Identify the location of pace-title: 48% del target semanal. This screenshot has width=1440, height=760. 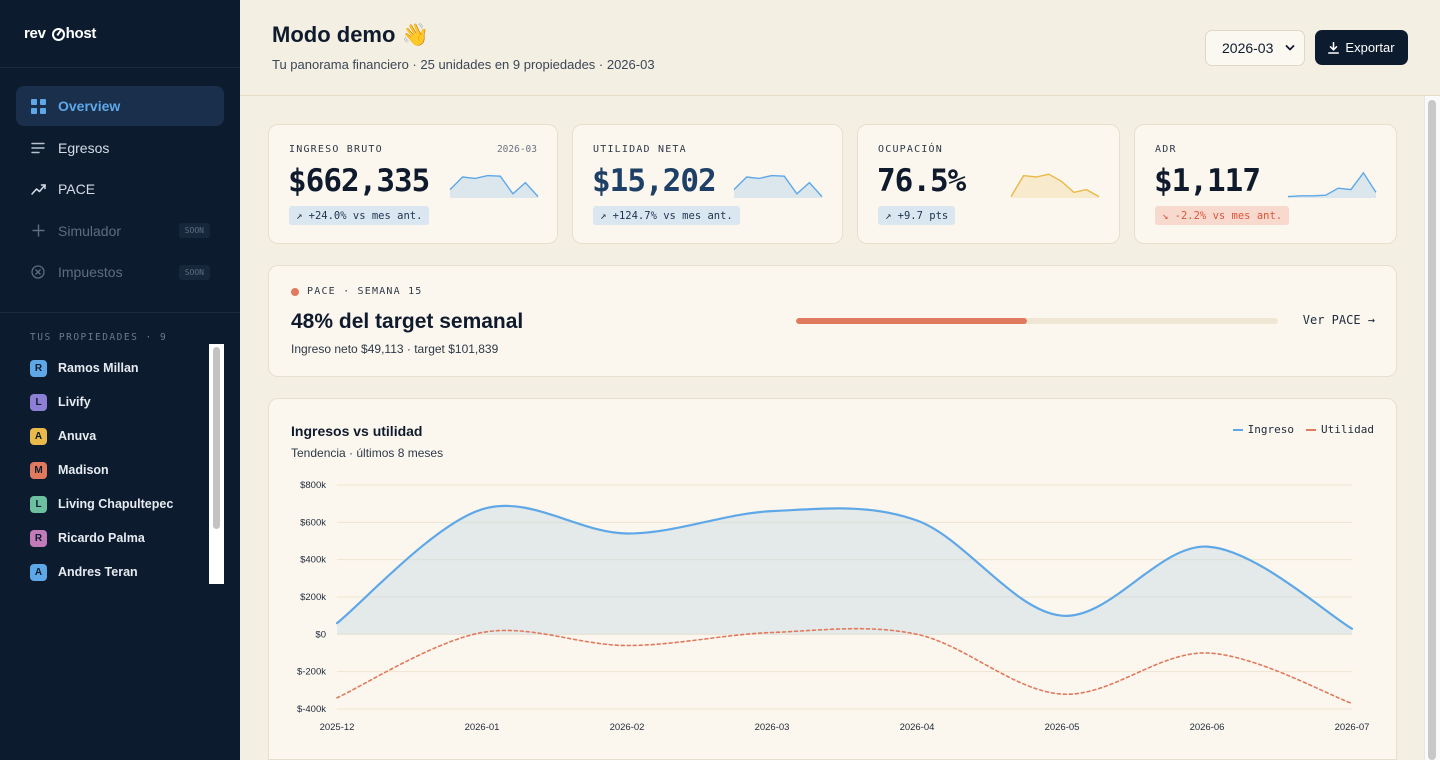
(407, 321).